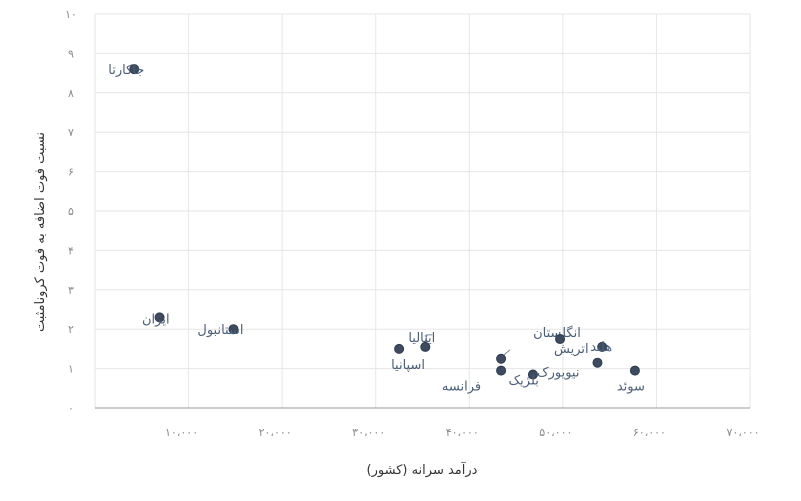  I want to click on x-tick-label: ۷۰،۰۰۰, so click(742, 432).